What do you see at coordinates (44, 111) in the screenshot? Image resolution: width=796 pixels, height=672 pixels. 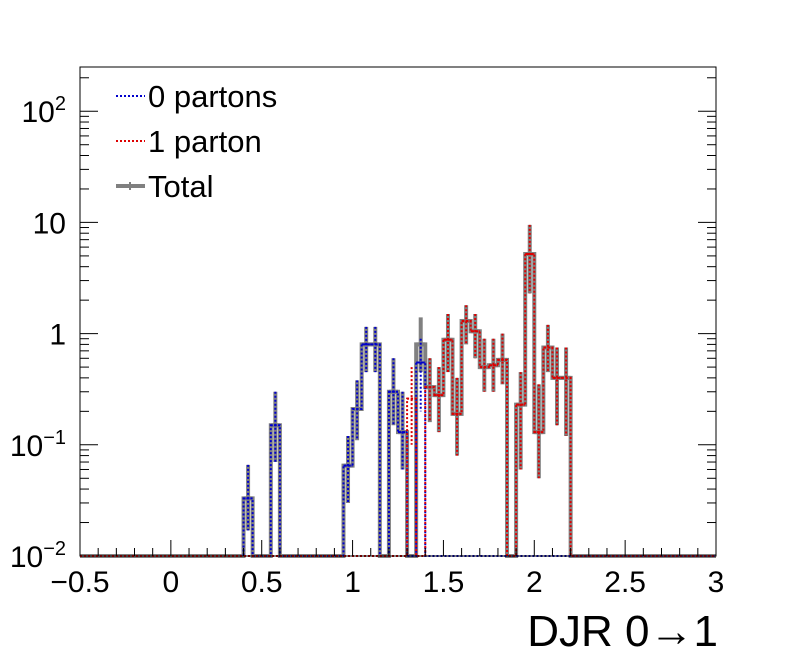 I see `y-tick-label: 10²` at bounding box center [44, 111].